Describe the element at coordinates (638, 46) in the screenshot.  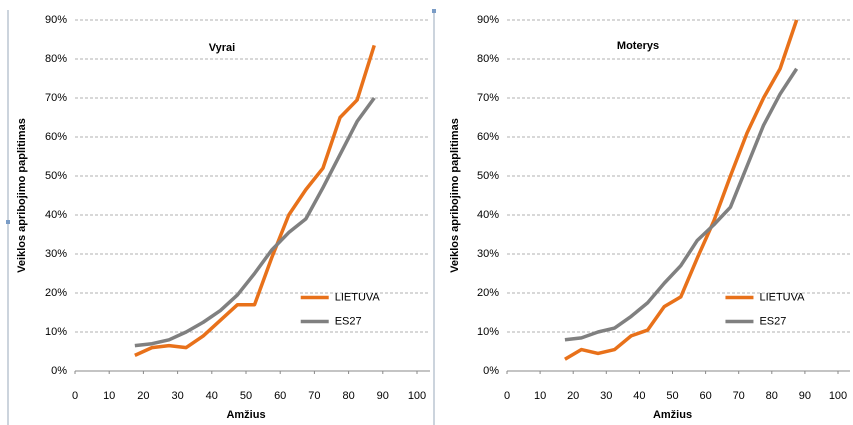
I see `chart-title: Moterys` at that location.